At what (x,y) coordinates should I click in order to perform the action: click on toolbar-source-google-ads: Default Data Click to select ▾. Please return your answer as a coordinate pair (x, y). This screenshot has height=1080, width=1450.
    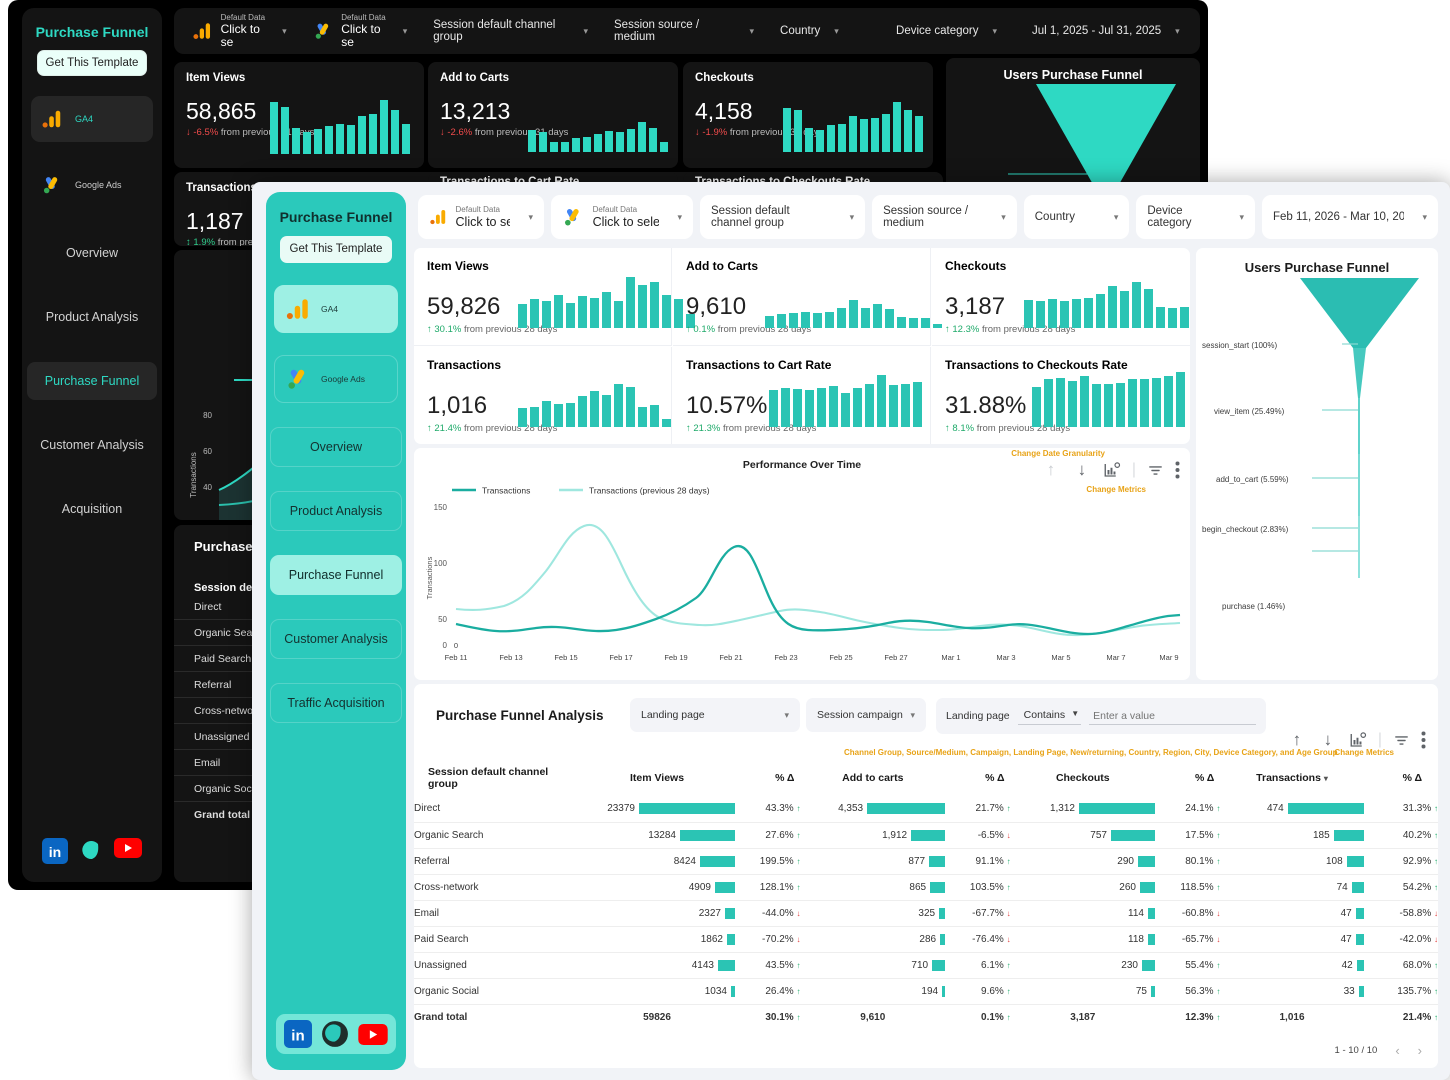
    Looking at the image, I should click on (622, 217).